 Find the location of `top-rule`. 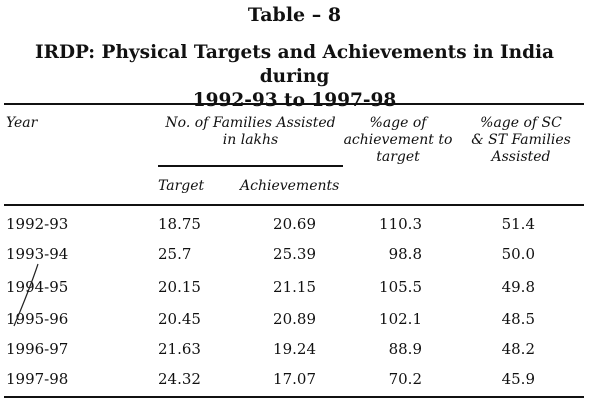

top-rule is located at coordinates (294, 104).